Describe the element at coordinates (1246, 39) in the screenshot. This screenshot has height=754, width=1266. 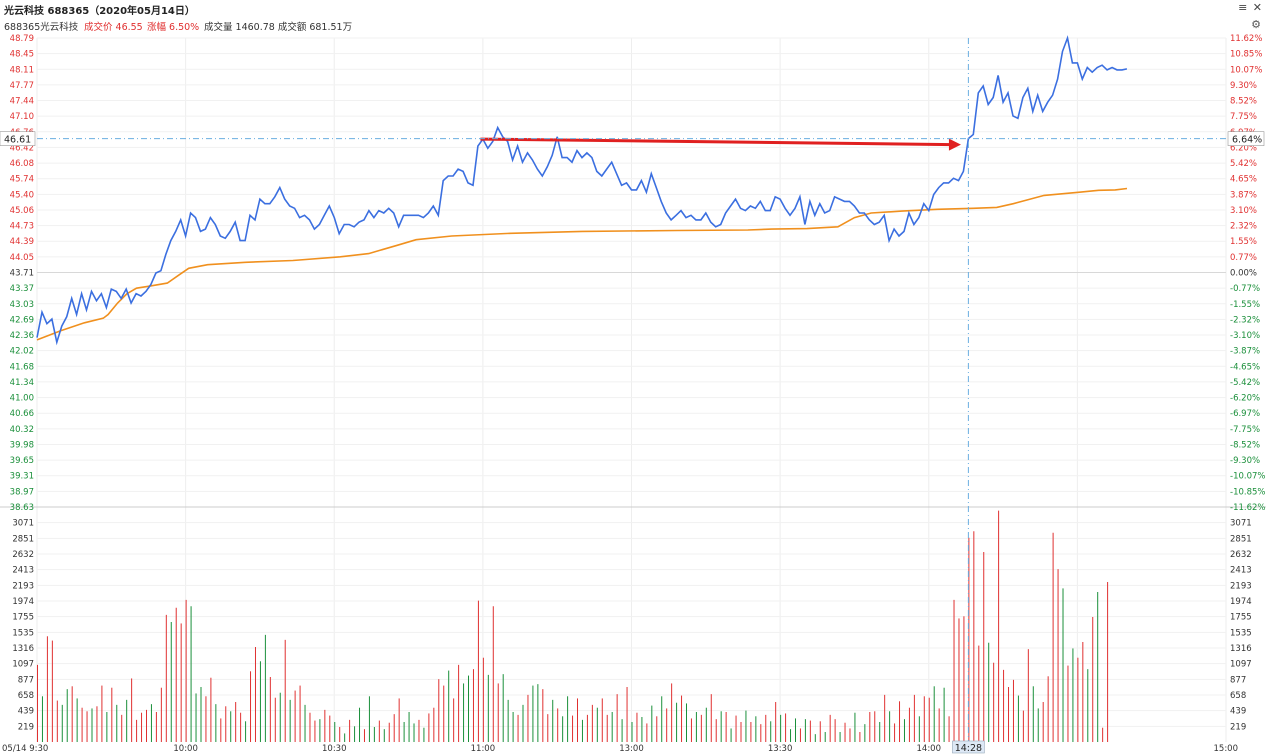
I see `percent-tick-label: 11.62%` at that location.